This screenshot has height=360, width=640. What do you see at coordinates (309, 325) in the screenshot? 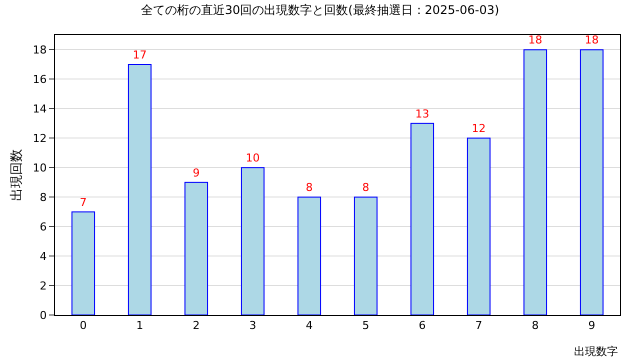
I see `x-tick-label: 4` at bounding box center [309, 325].